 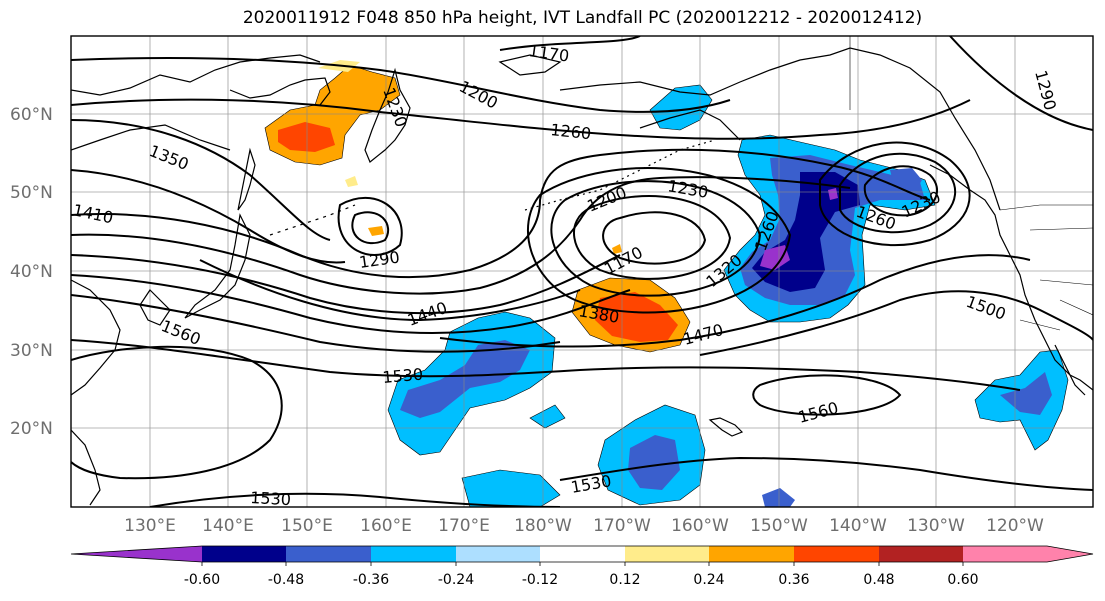 I want to click on political-boundaries, so click(x=971, y=183).